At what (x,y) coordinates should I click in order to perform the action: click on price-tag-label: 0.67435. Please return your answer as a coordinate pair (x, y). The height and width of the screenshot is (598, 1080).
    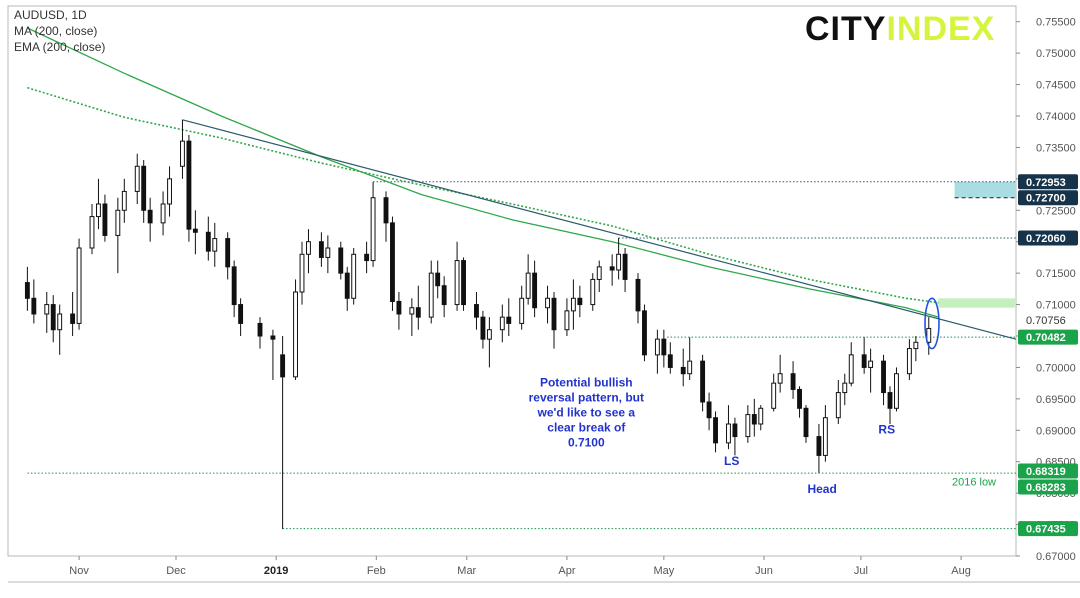
    Looking at the image, I should click on (1046, 530).